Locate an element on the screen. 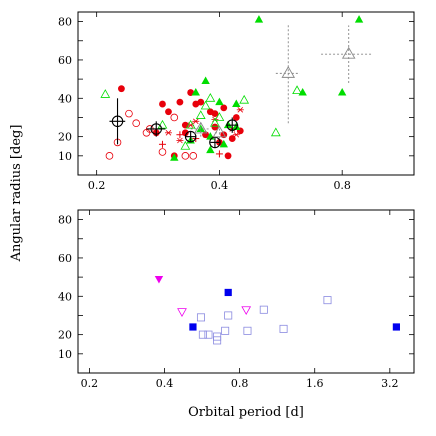 The height and width of the screenshot is (436, 436). top-y-tick-label: 80 is located at coordinates (65, 22).